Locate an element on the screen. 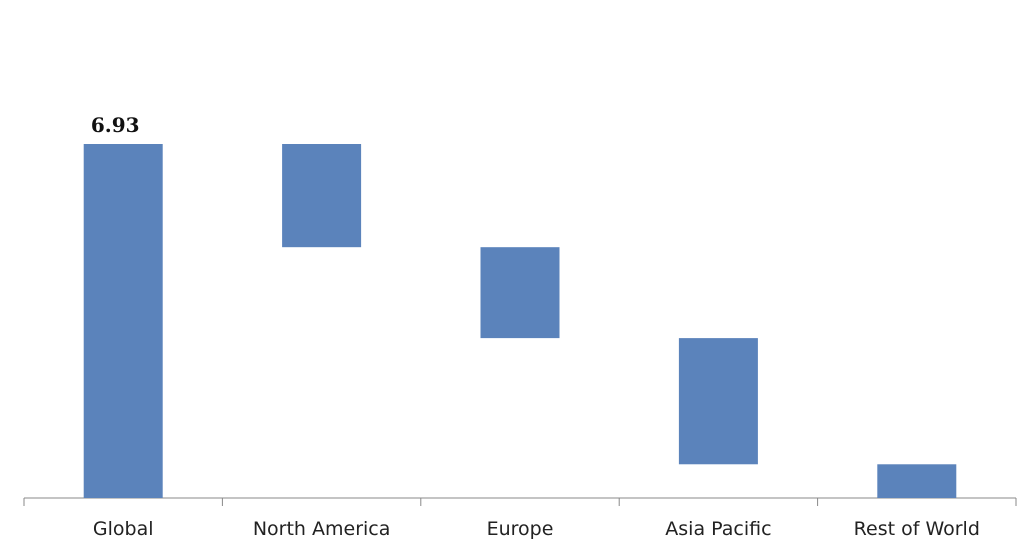 The image size is (1024, 558). x-tick-label: Global is located at coordinates (123, 529).